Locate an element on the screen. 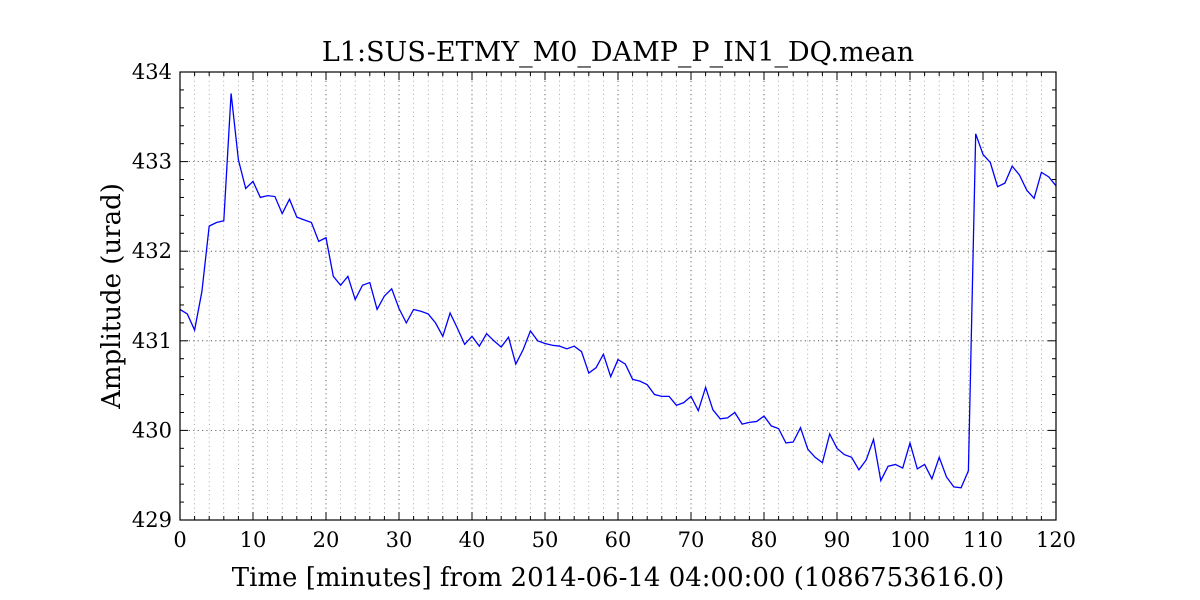 The image size is (1200, 600). y-tick-label: 434 is located at coordinates (152, 72).